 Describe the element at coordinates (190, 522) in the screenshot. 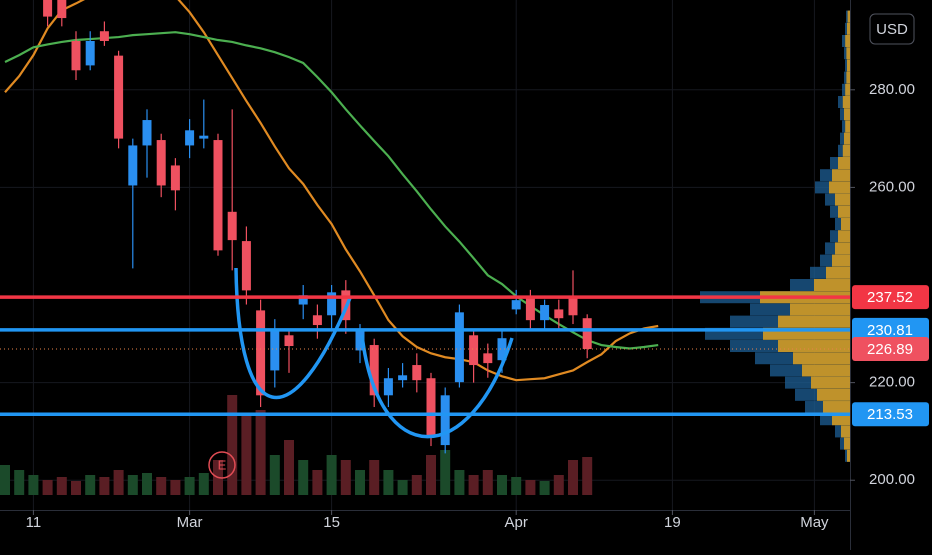

I see `x-tick-label: Mar` at that location.